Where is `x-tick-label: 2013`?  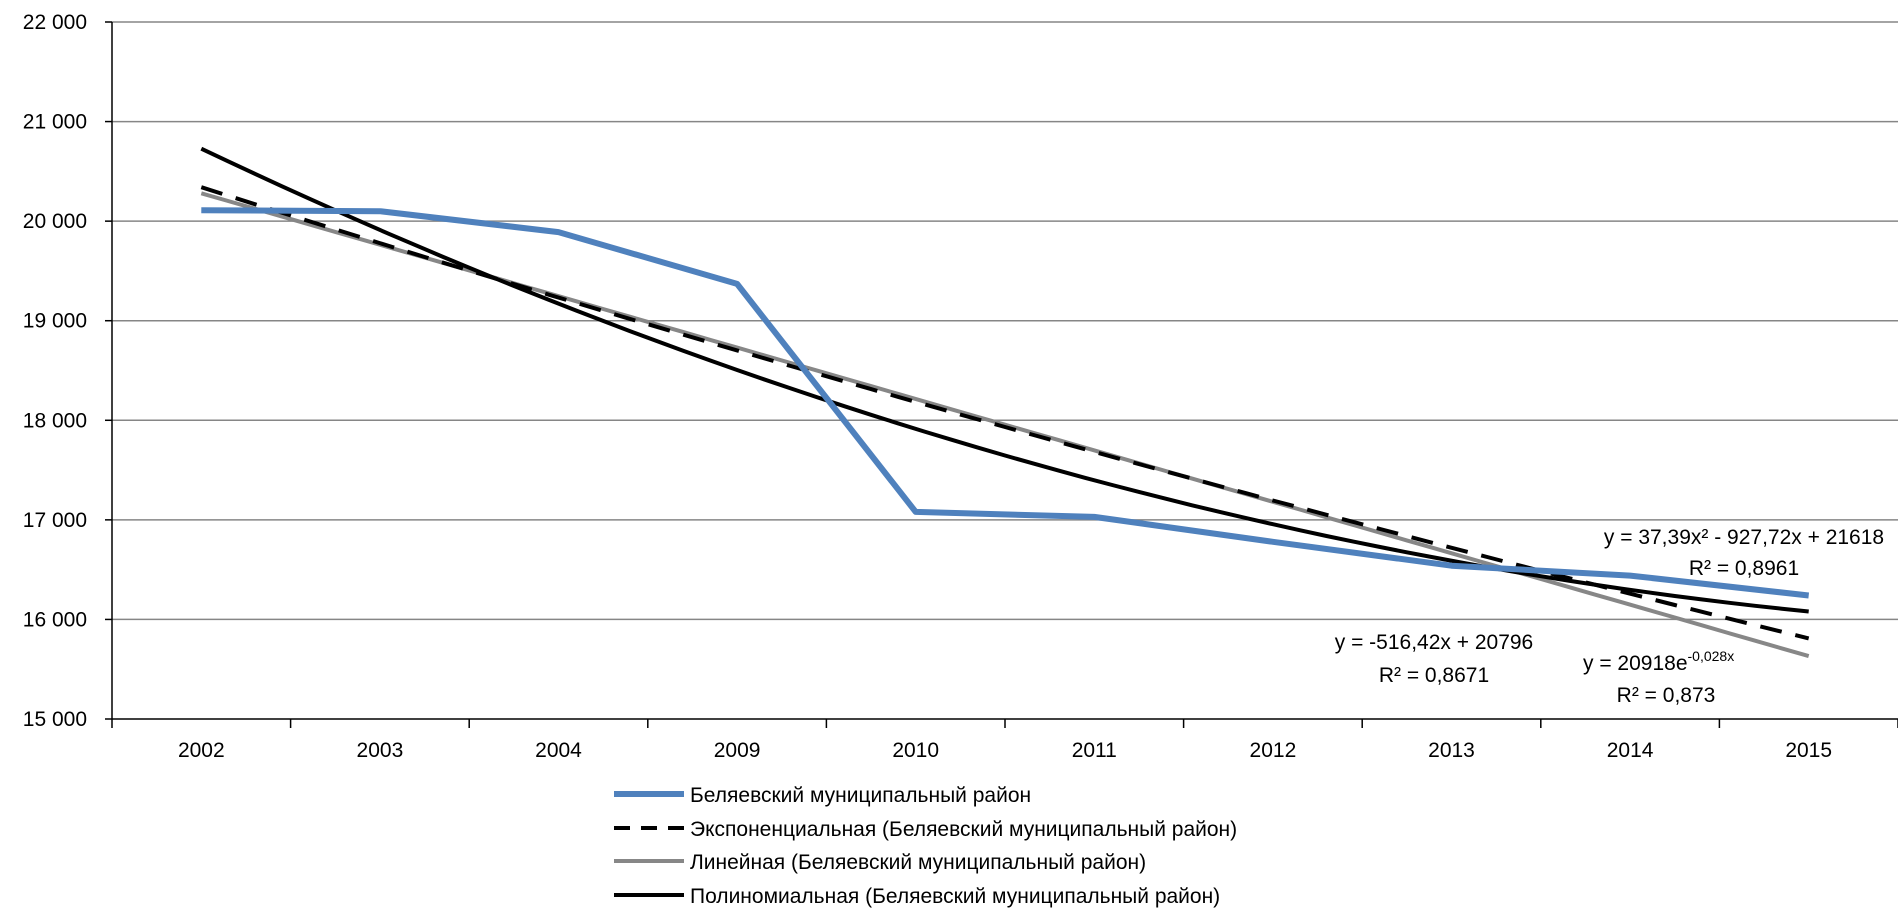 x-tick-label: 2013 is located at coordinates (1451, 750).